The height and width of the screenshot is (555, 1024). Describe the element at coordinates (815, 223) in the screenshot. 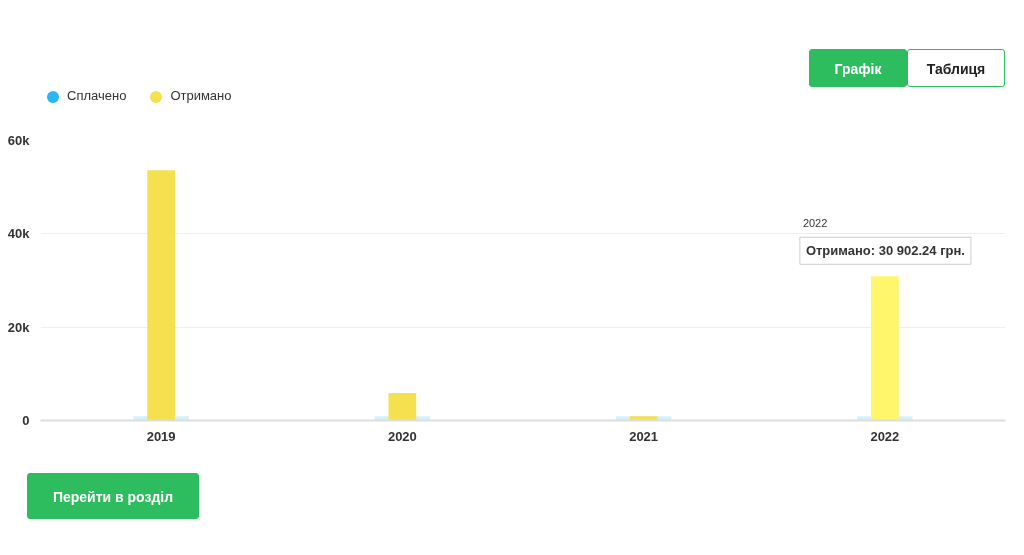

I see `annotation: 2022` at that location.